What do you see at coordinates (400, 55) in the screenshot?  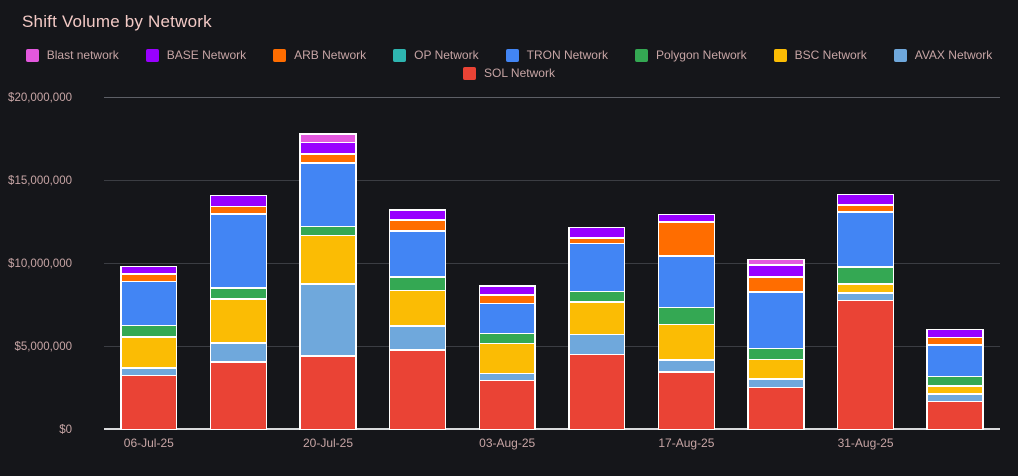 I see `legend-swatch-icon` at bounding box center [400, 55].